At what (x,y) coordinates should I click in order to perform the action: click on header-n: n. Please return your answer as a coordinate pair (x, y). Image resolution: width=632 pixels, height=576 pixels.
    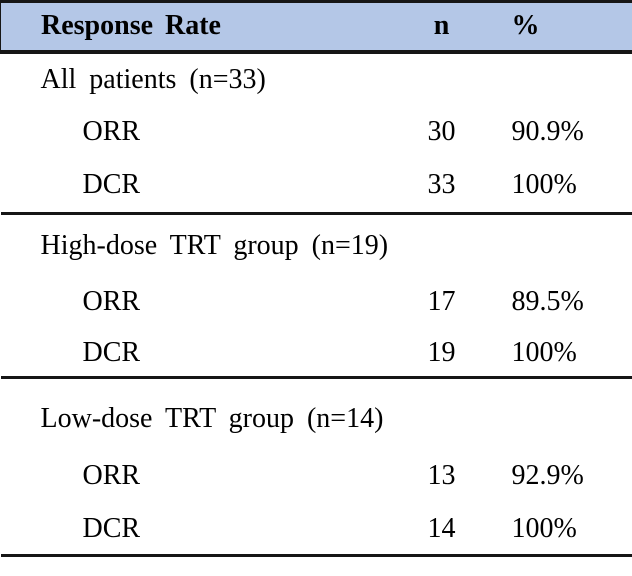
    Looking at the image, I should click on (441, 27).